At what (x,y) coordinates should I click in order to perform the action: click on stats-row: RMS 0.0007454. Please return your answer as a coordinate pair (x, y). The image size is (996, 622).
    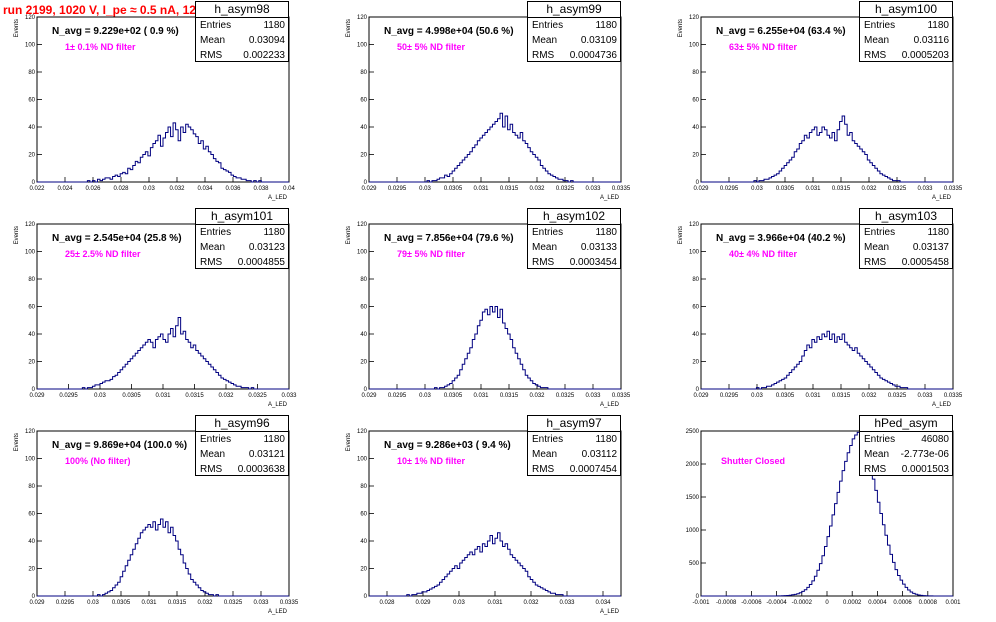
    Looking at the image, I should click on (574, 469).